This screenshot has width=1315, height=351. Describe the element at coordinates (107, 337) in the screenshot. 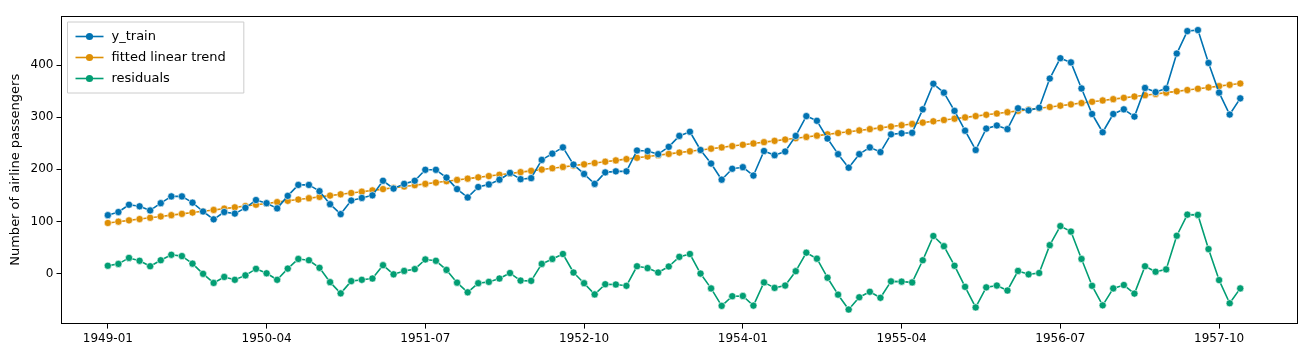

I see `x-tick-label: 1949-01` at that location.